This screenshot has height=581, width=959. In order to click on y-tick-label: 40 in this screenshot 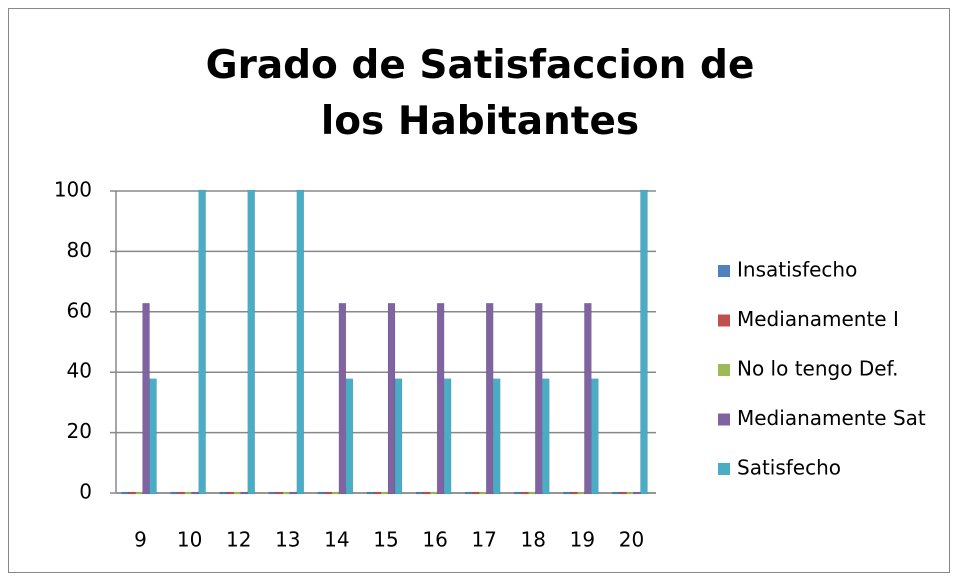, I will do `click(79, 371)`.